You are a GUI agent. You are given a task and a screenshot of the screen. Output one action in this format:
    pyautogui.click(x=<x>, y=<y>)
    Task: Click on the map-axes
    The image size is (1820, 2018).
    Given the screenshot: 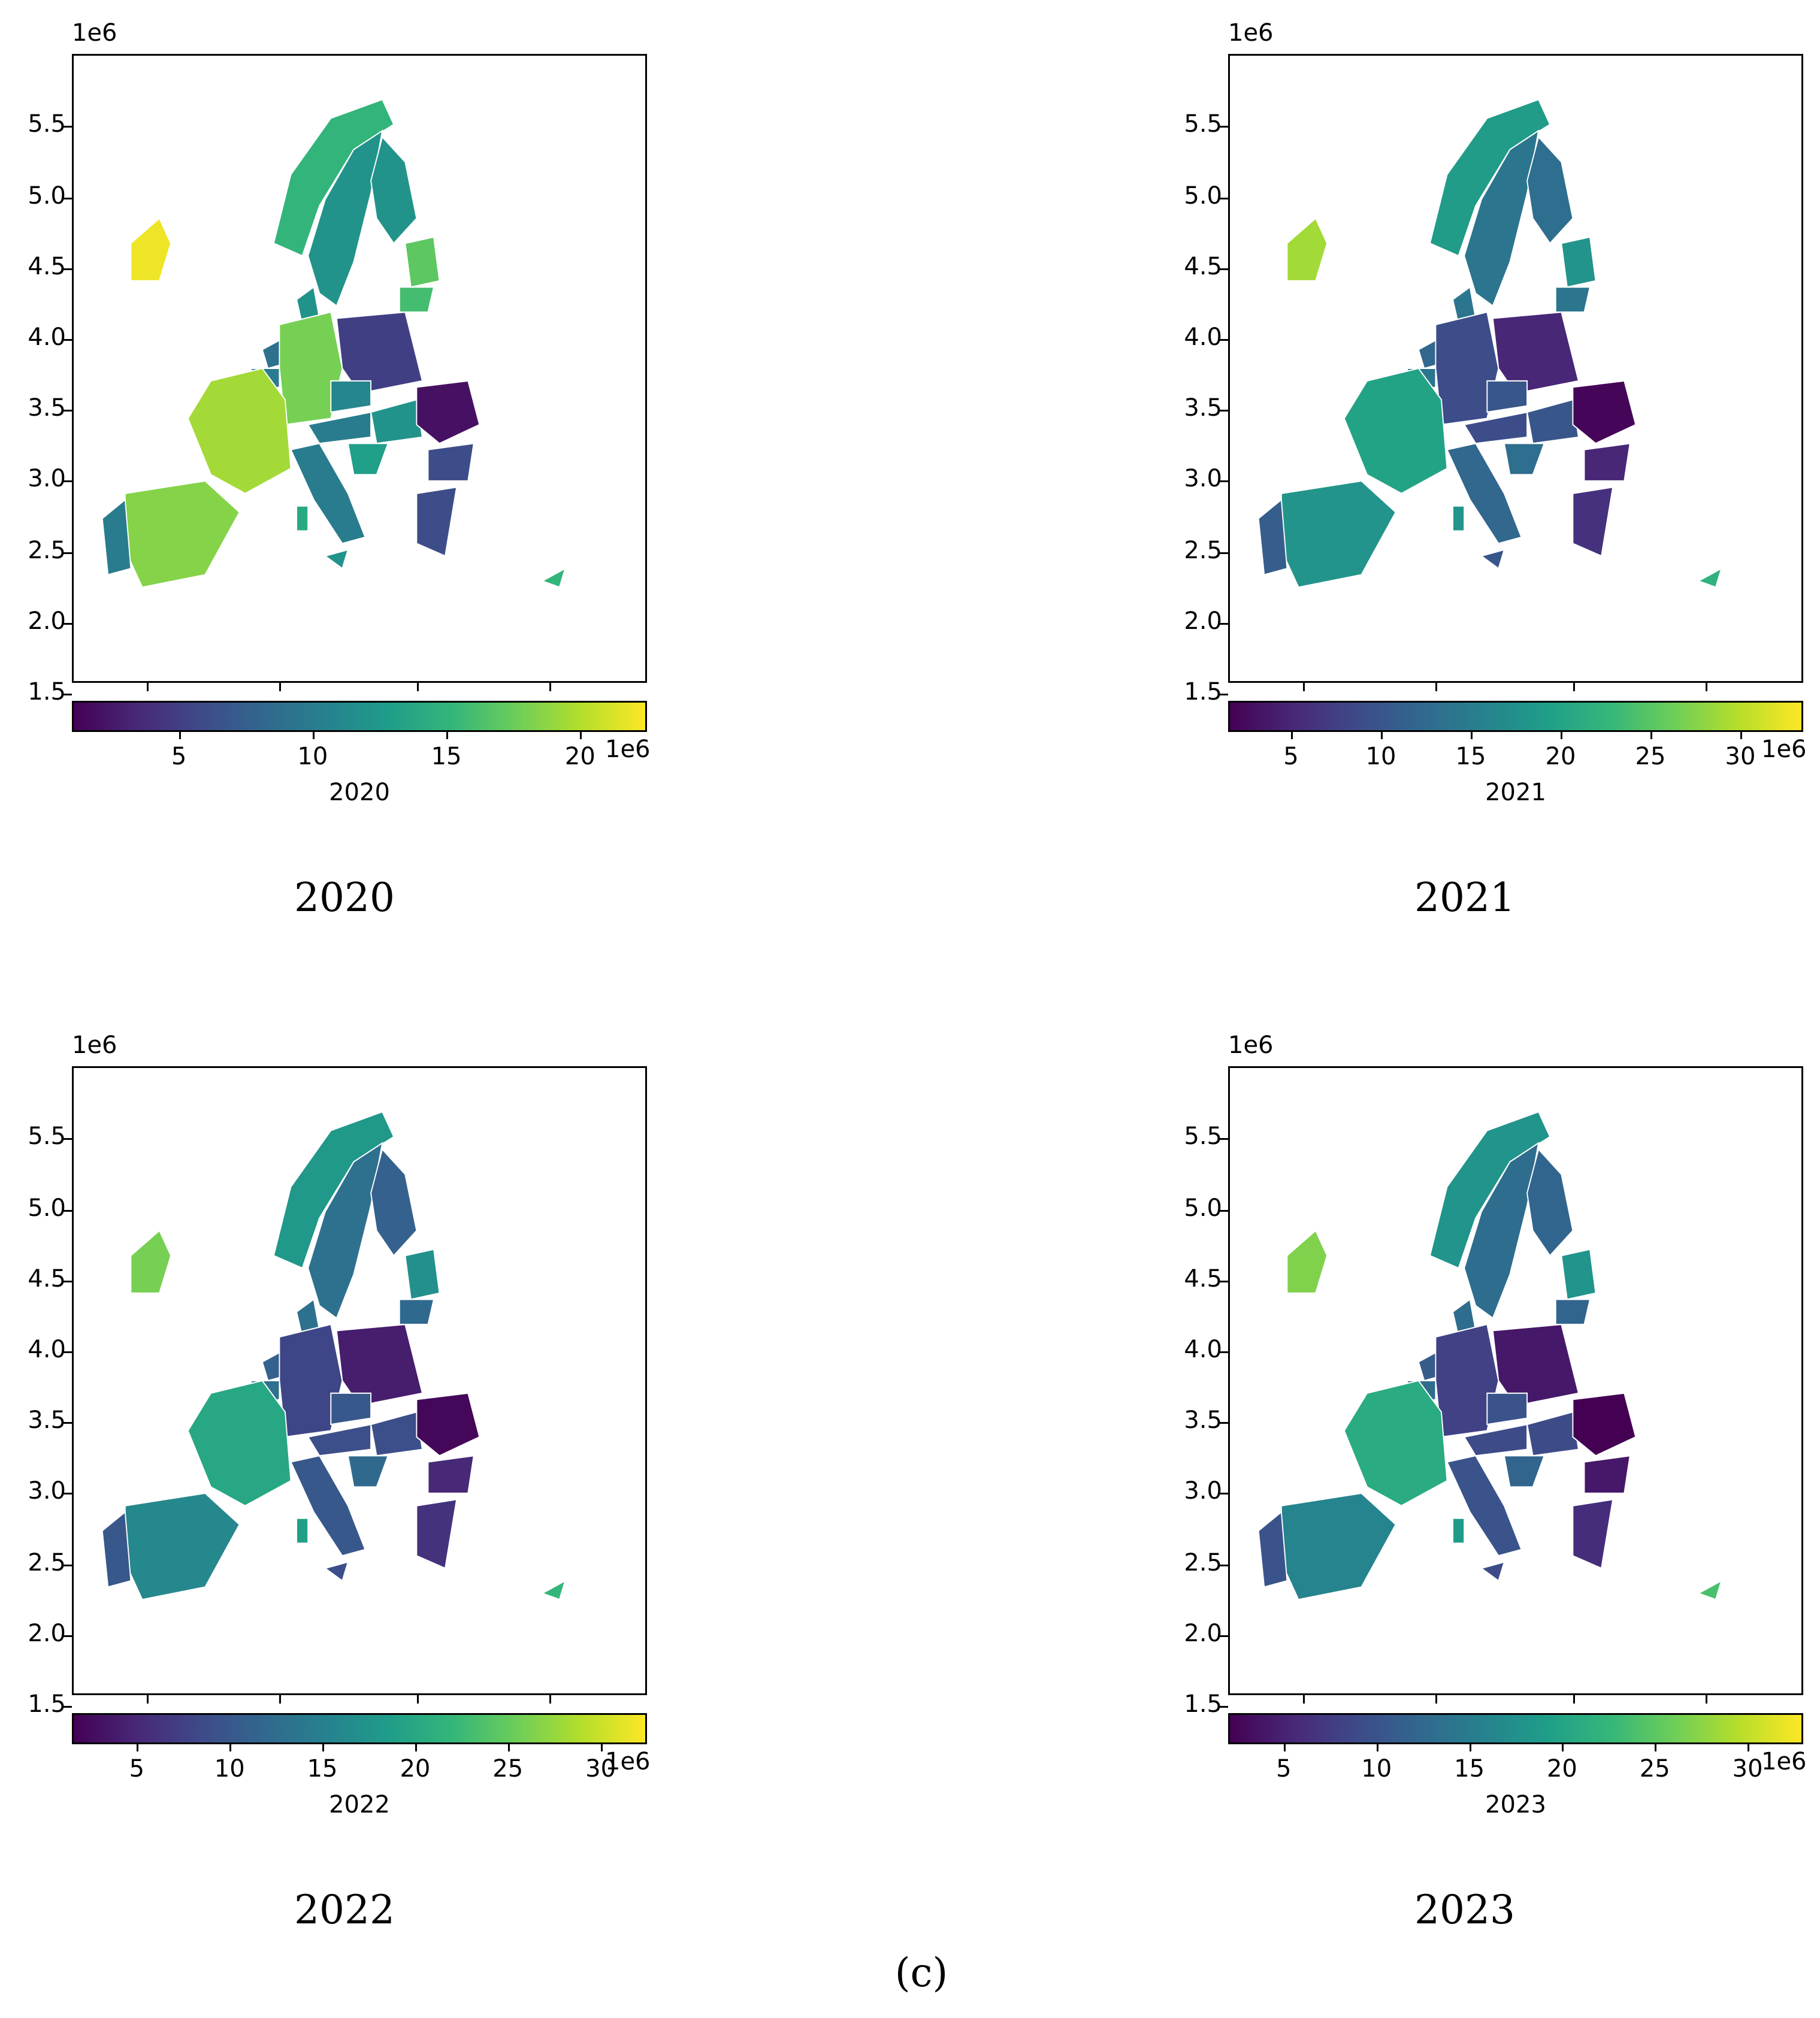 What is the action you would take?
    pyautogui.click(x=359, y=368)
    